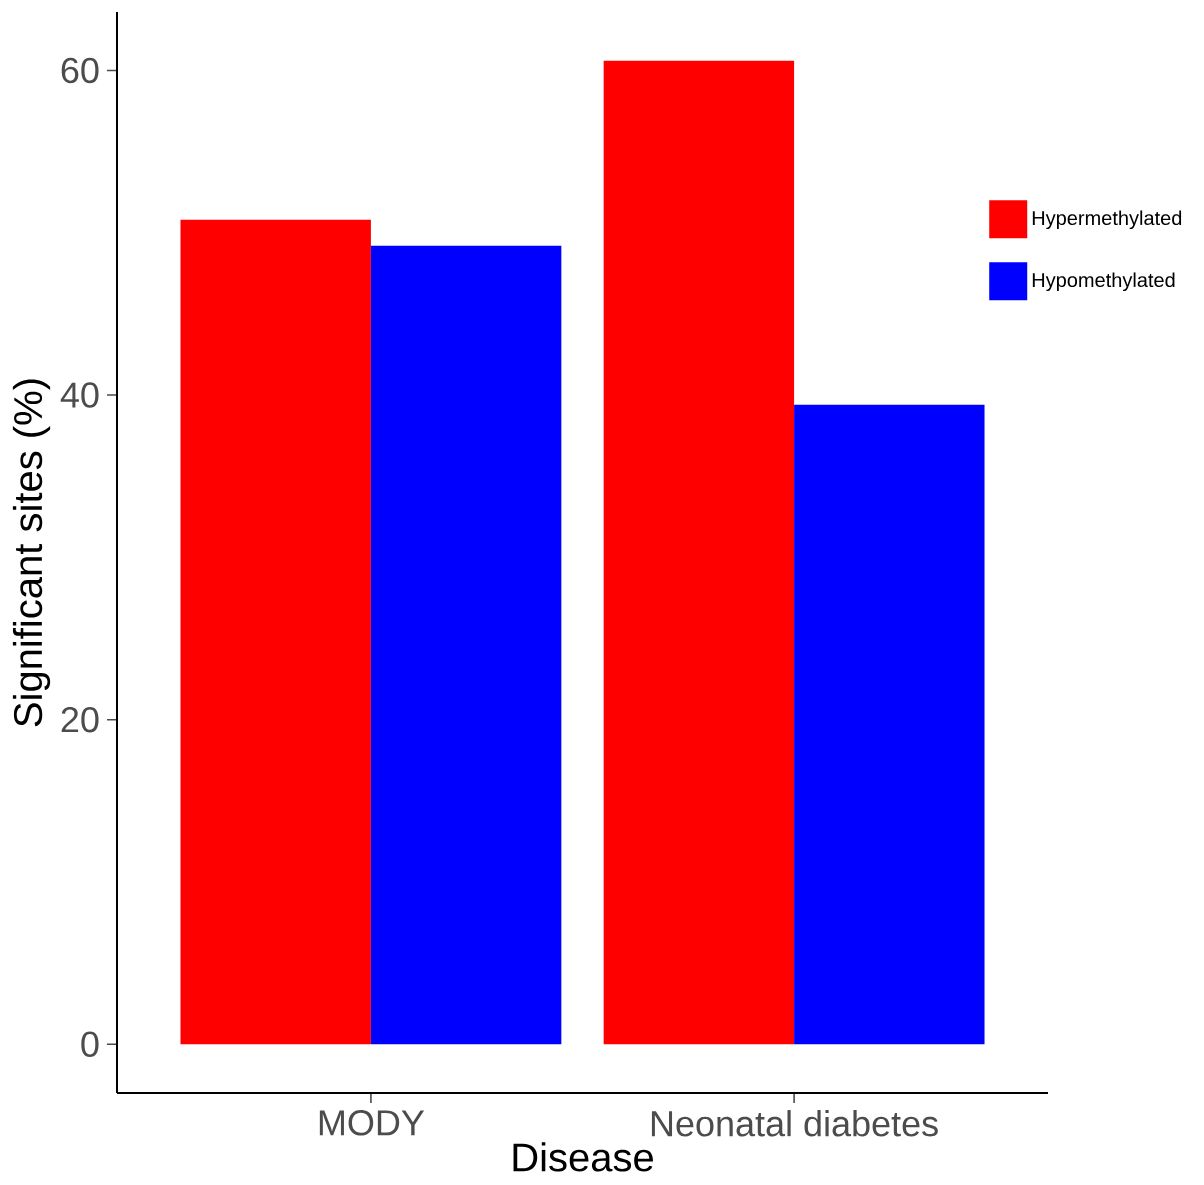  What do you see at coordinates (80, 70) in the screenshot?
I see `y-tick-label: 60` at bounding box center [80, 70].